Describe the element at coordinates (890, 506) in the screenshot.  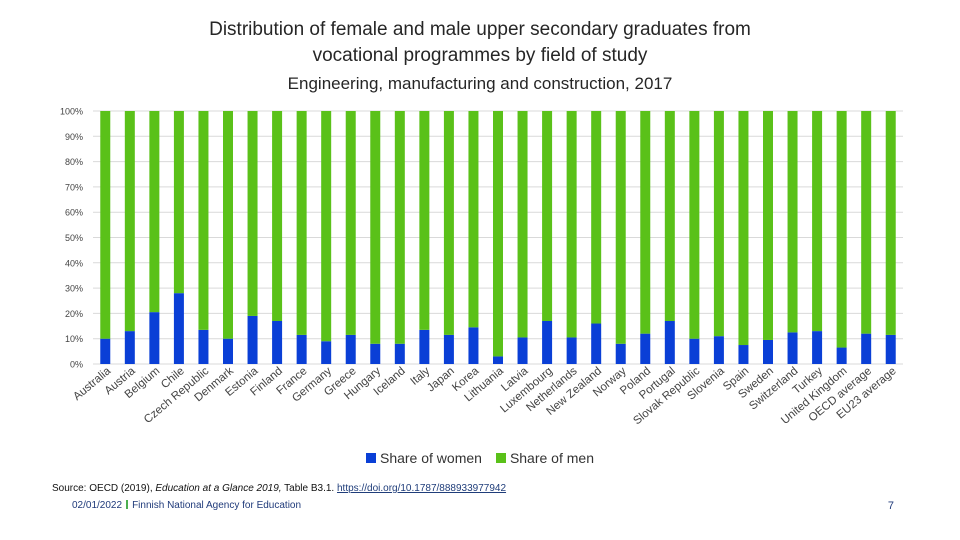
I see `page-number: 7` at that location.